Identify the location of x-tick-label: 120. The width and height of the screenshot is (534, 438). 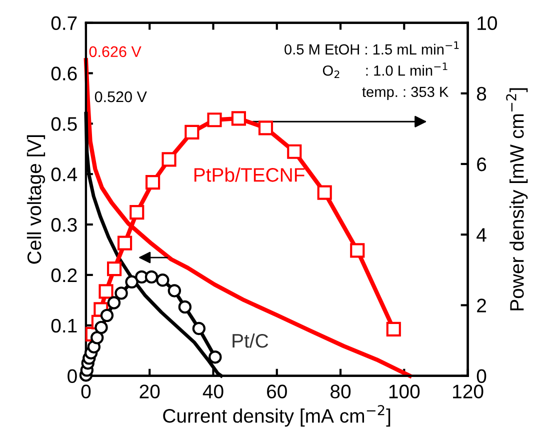
(468, 391).